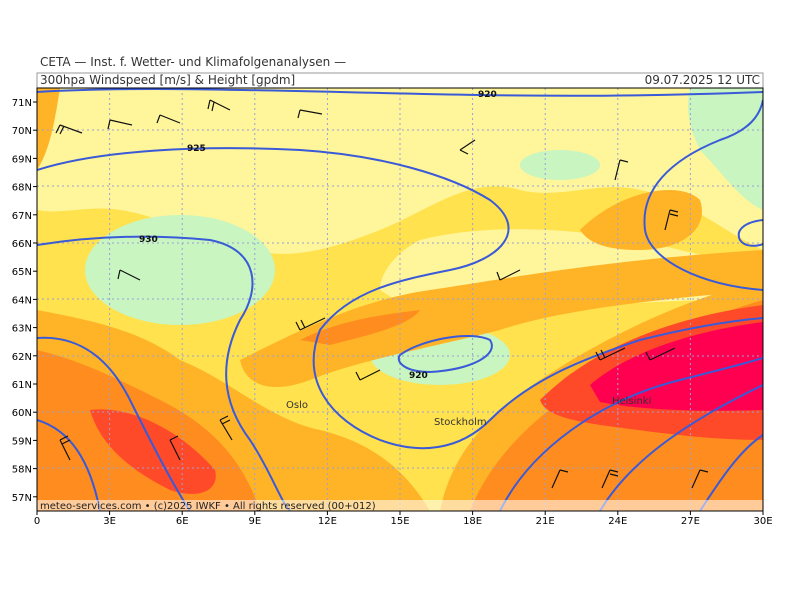 The image size is (800, 600). Describe the element at coordinates (399, 521) in the screenshot. I see `lon-label: 15E` at that location.